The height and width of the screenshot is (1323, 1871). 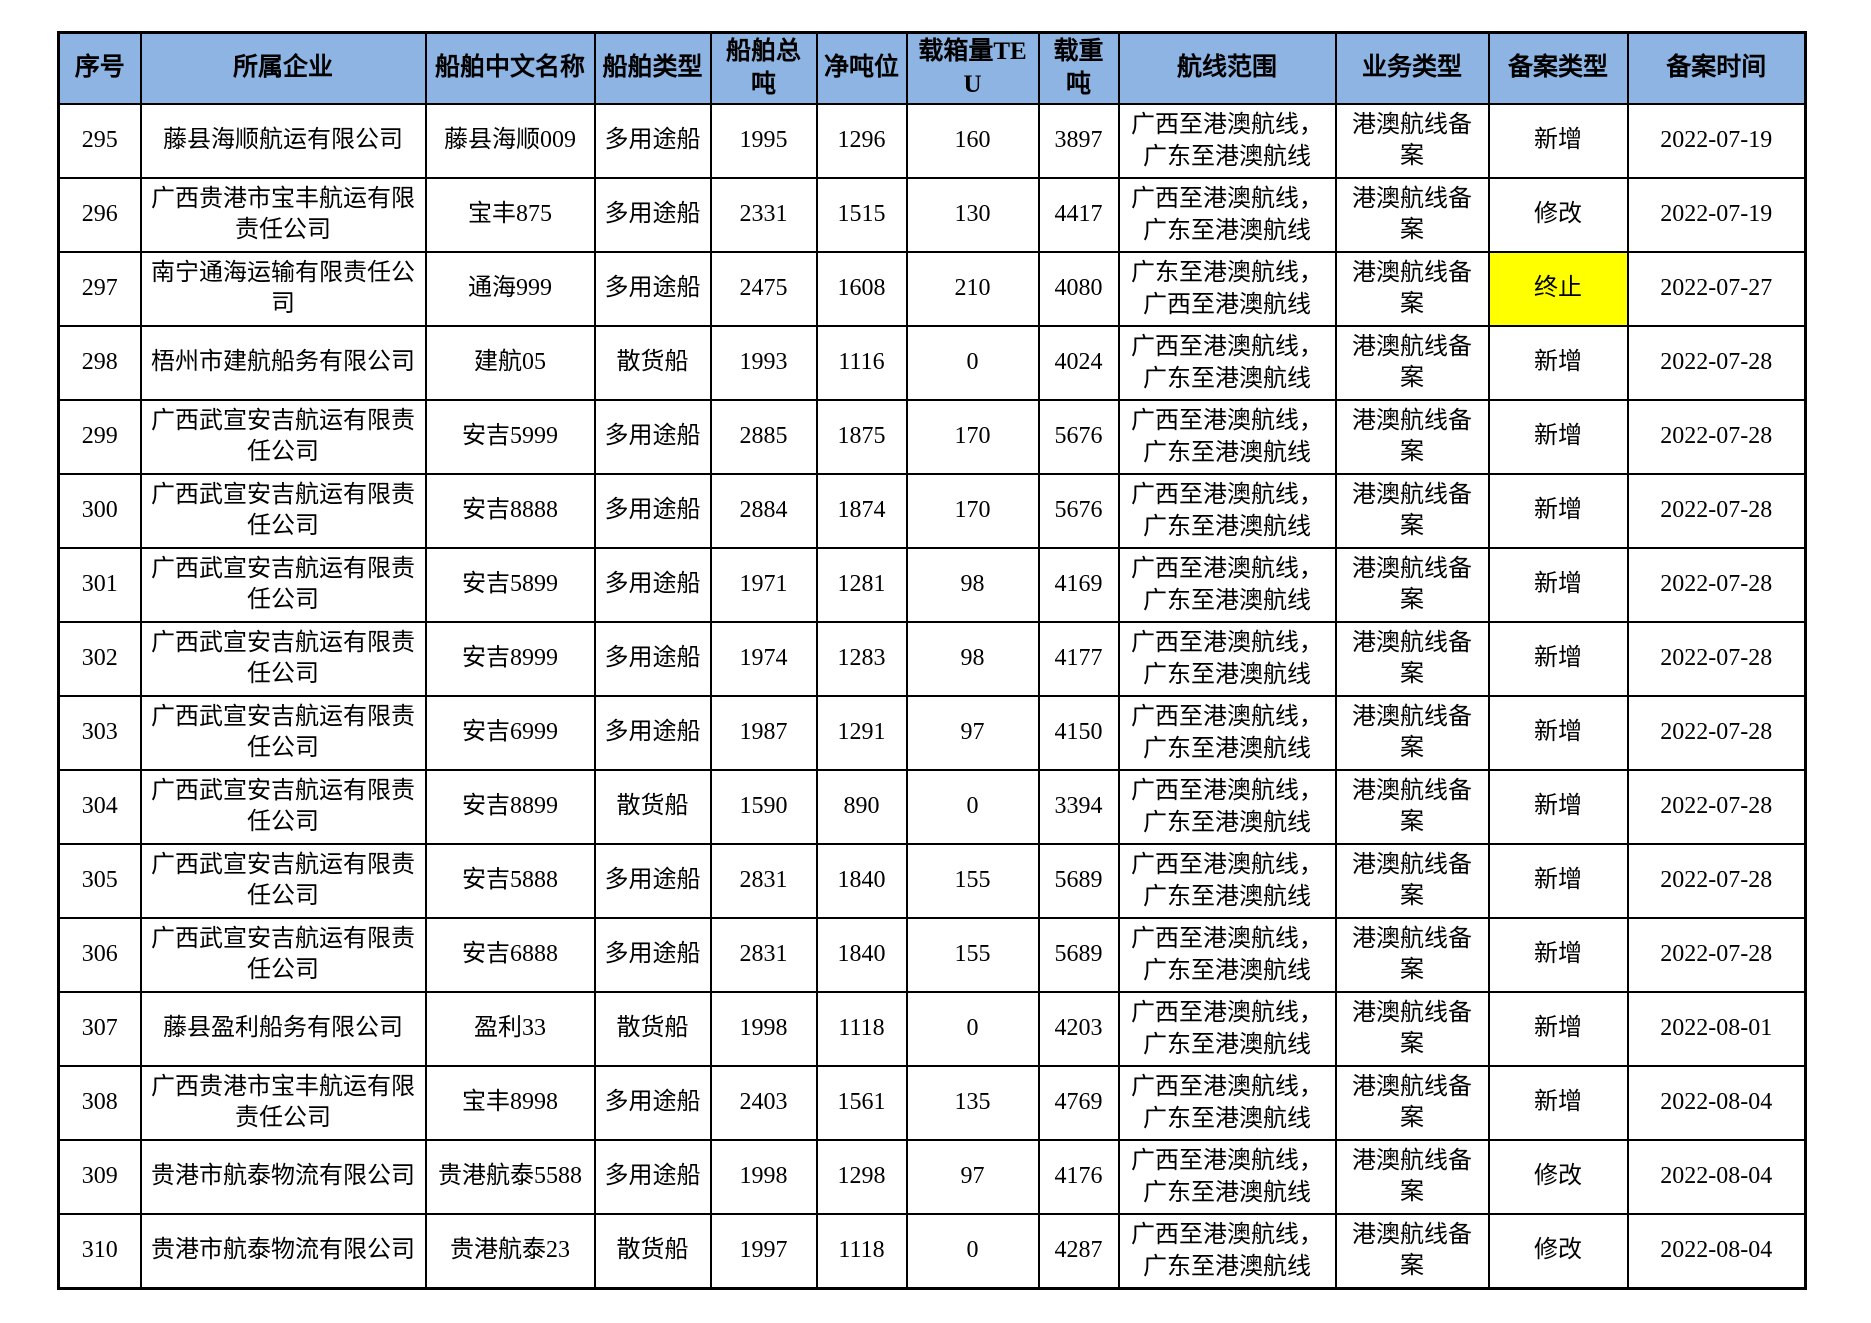 What do you see at coordinates (972, 659) in the screenshot?
I see `cell-teu: 98` at bounding box center [972, 659].